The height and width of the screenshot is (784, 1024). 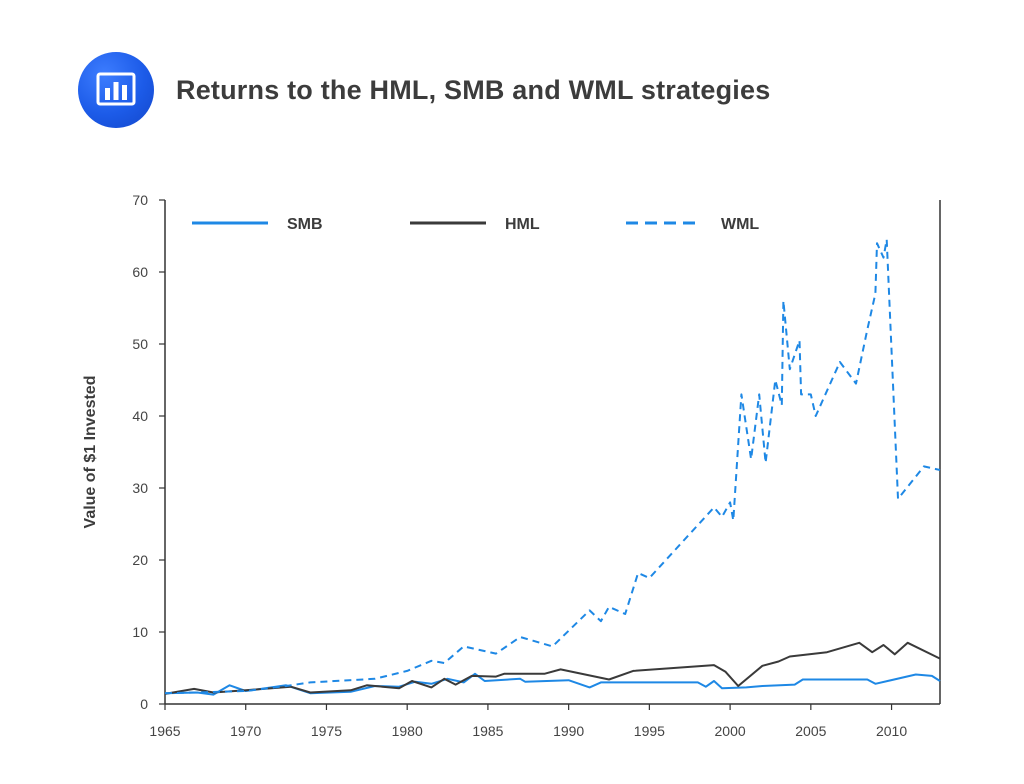 What do you see at coordinates (245, 731) in the screenshot?
I see `x-tick-label: 1970` at bounding box center [245, 731].